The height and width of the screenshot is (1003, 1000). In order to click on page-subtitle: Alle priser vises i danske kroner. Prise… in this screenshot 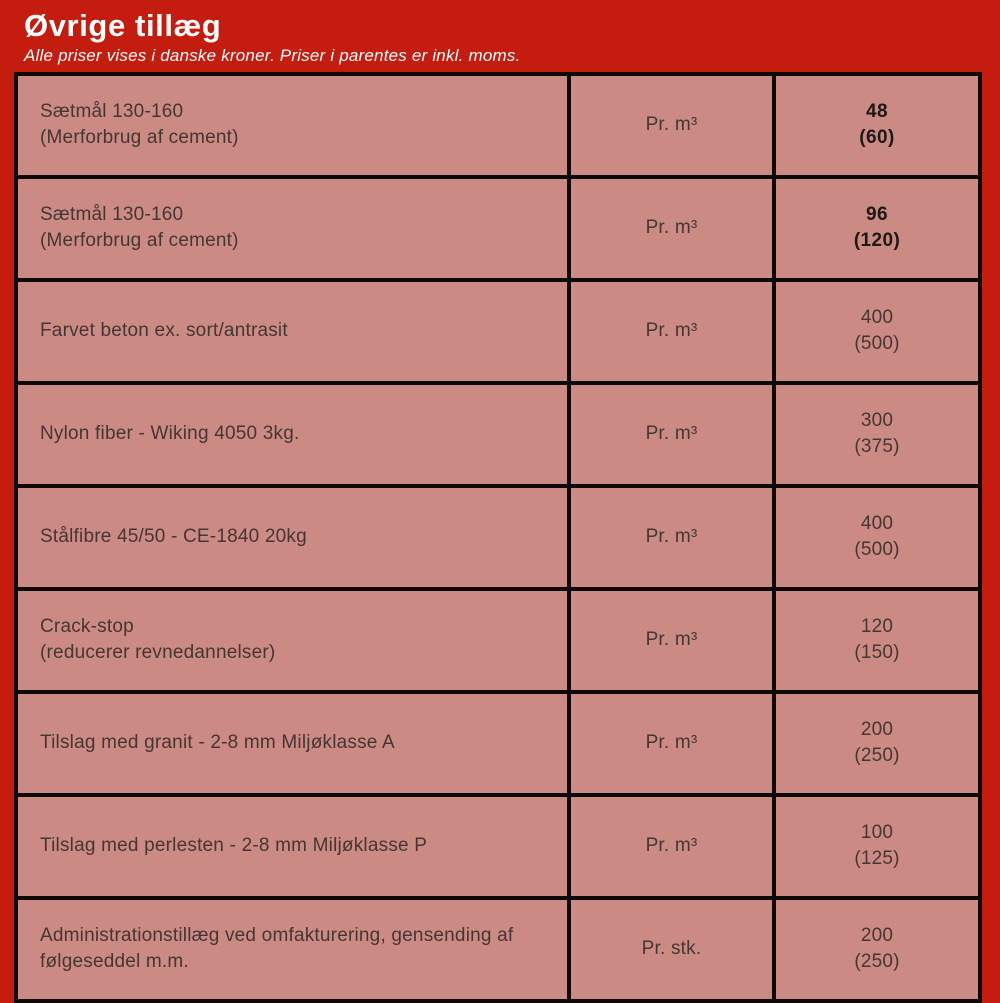, I will do `click(272, 55)`.